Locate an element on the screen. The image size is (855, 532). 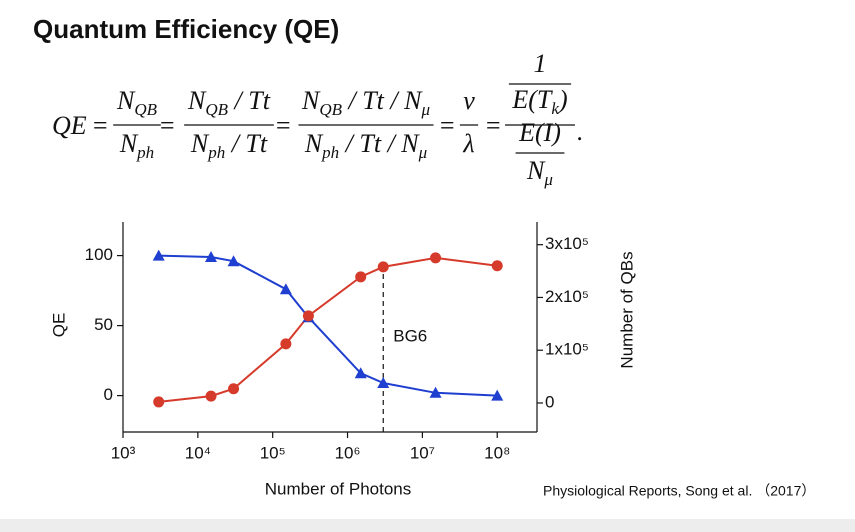
annotation-label: BG6 is located at coordinates (410, 335).